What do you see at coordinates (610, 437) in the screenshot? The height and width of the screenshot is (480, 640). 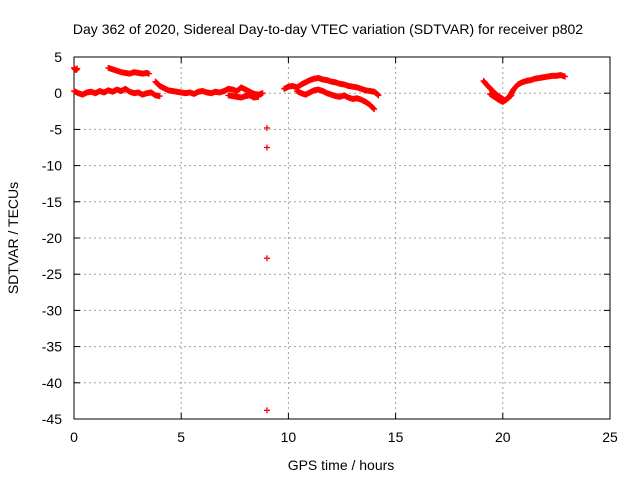 I see `x-tick-label: 25` at bounding box center [610, 437].